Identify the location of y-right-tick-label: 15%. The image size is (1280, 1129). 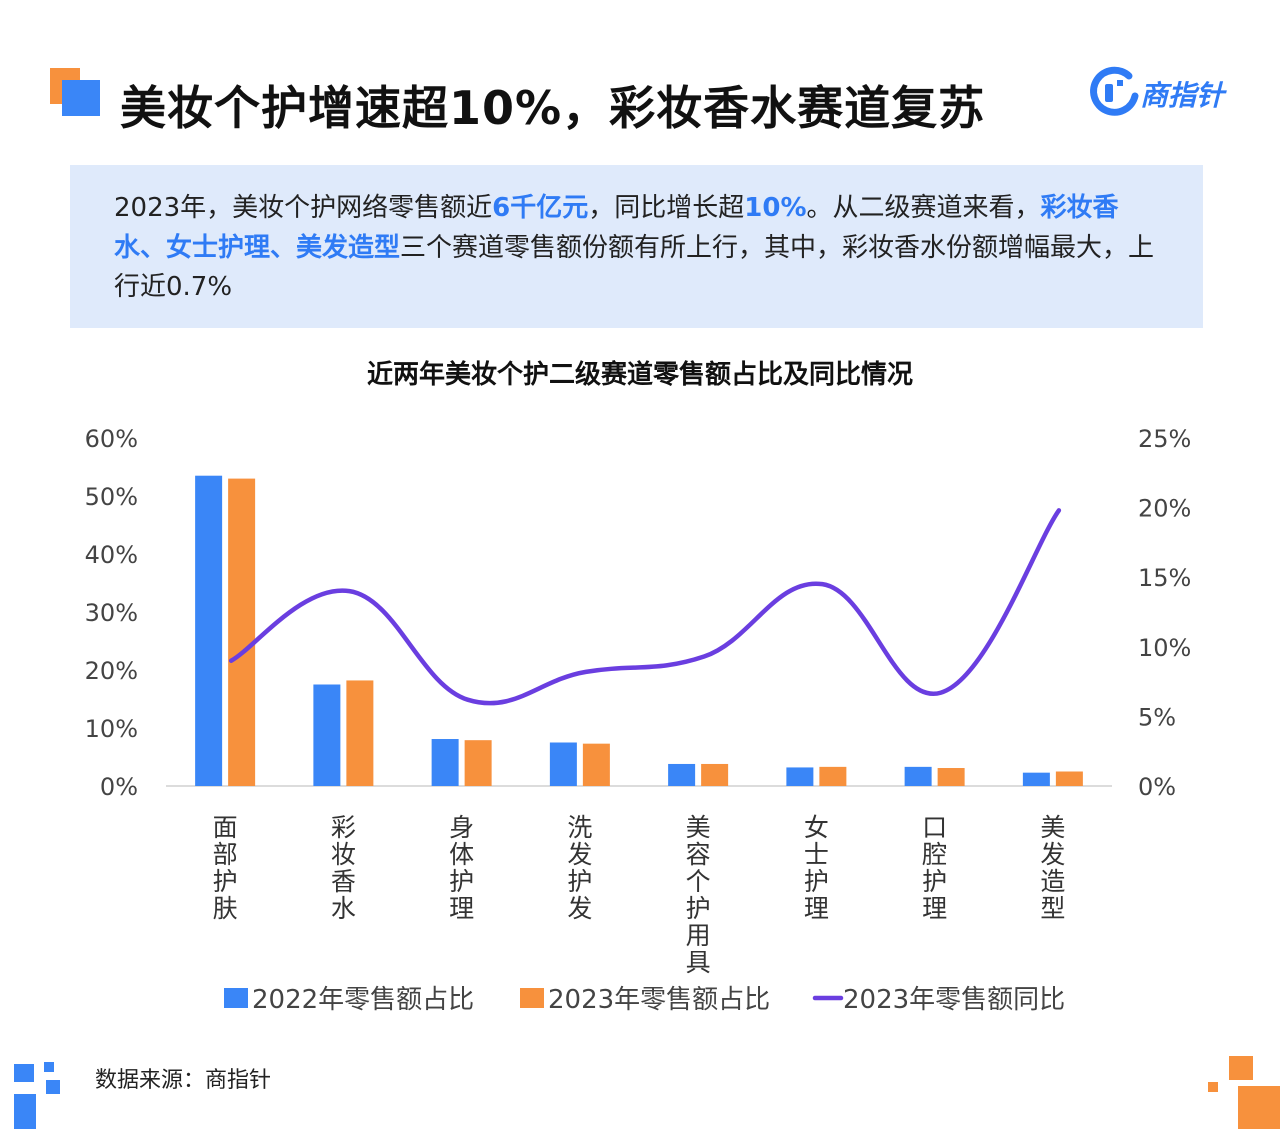
(1164, 578).